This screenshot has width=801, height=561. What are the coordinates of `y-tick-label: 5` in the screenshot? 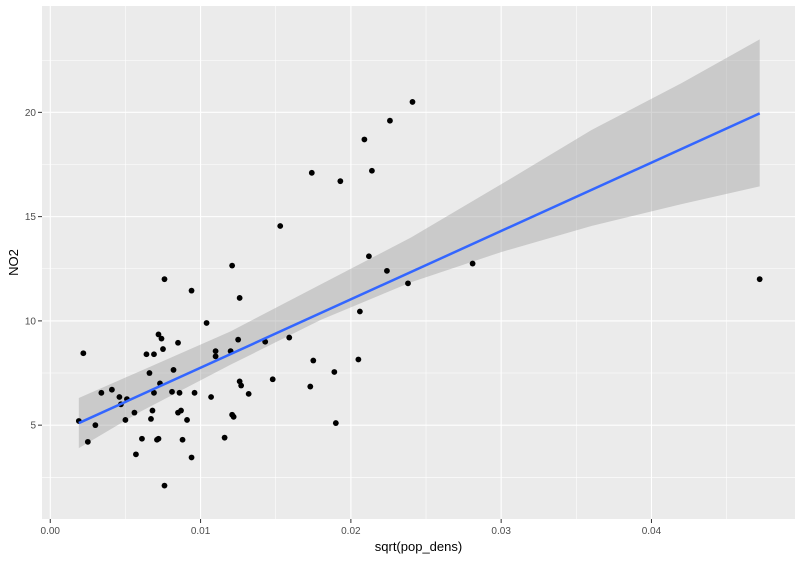 It's located at (33, 426).